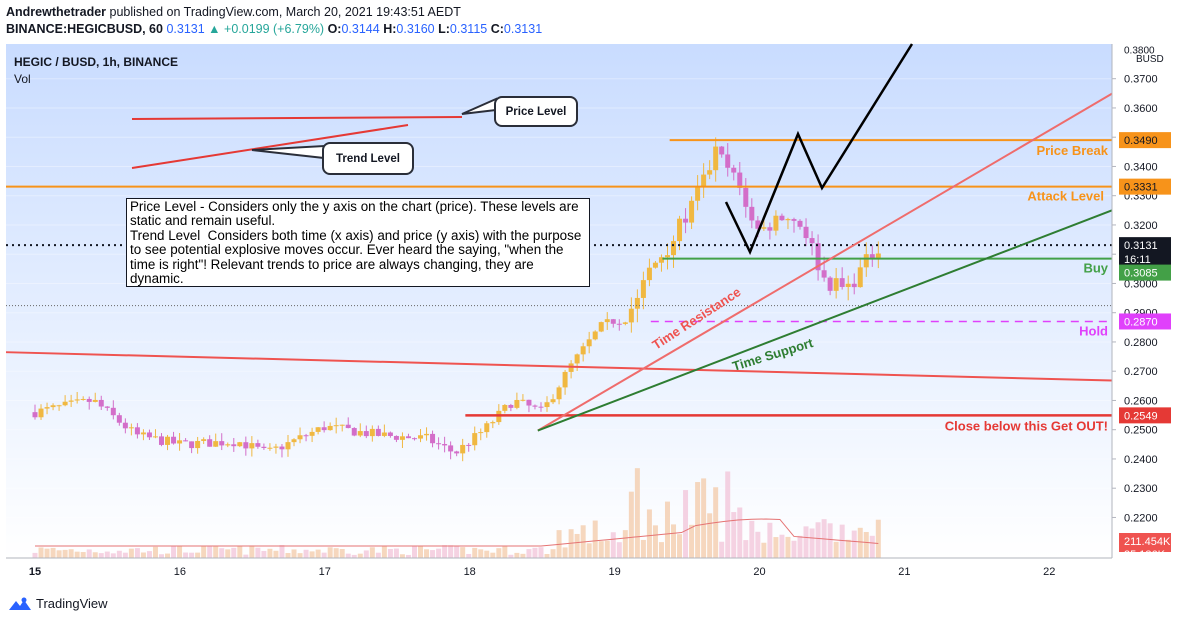  What do you see at coordinates (56, 12) in the screenshot?
I see `author-name: Andrewthetrader` at bounding box center [56, 12].